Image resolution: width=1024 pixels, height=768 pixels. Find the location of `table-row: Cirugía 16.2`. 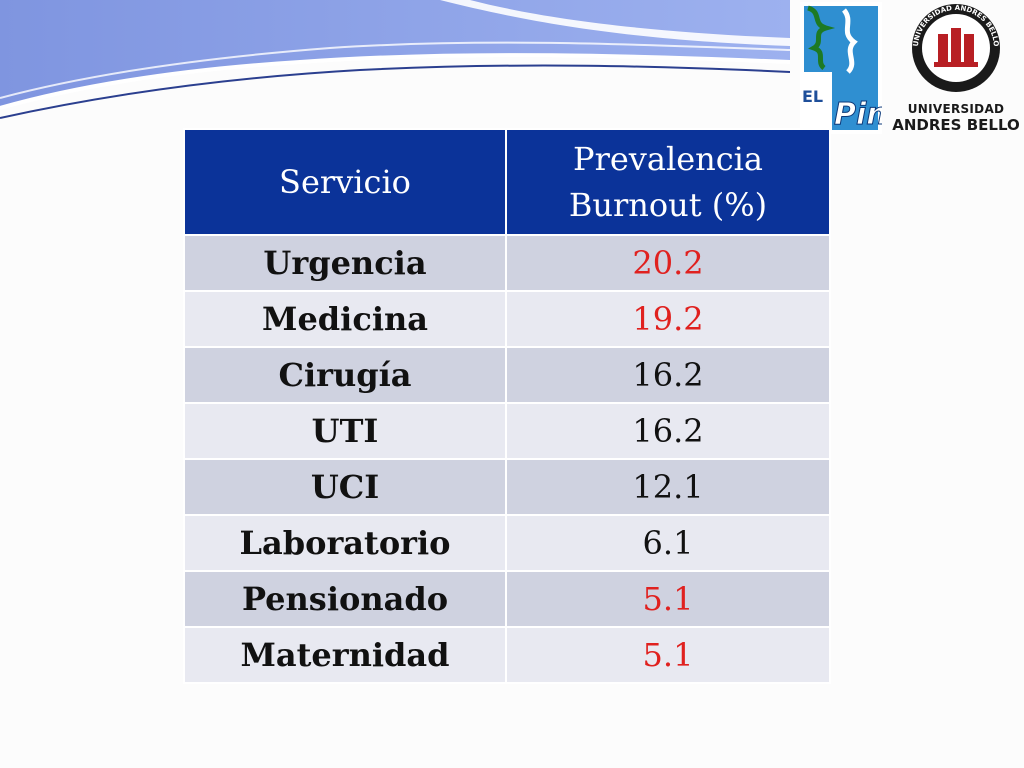

table-row: Cirugía 16.2 is located at coordinates (507, 375).